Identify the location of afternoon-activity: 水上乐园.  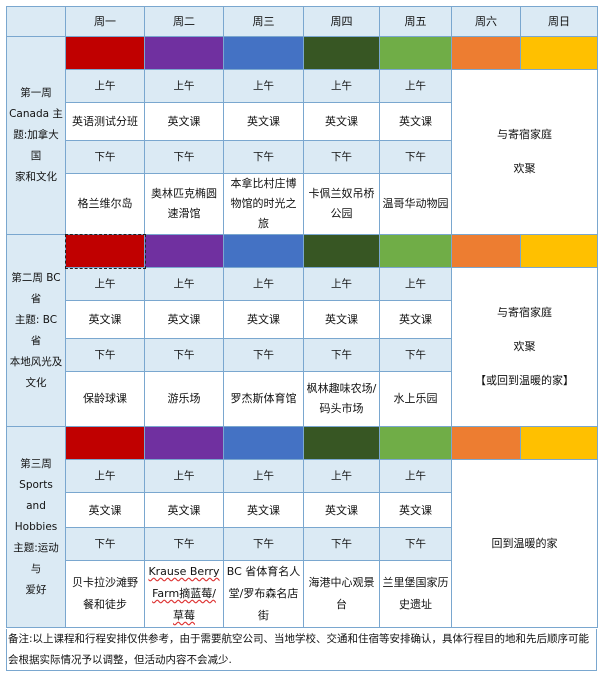
(415, 399).